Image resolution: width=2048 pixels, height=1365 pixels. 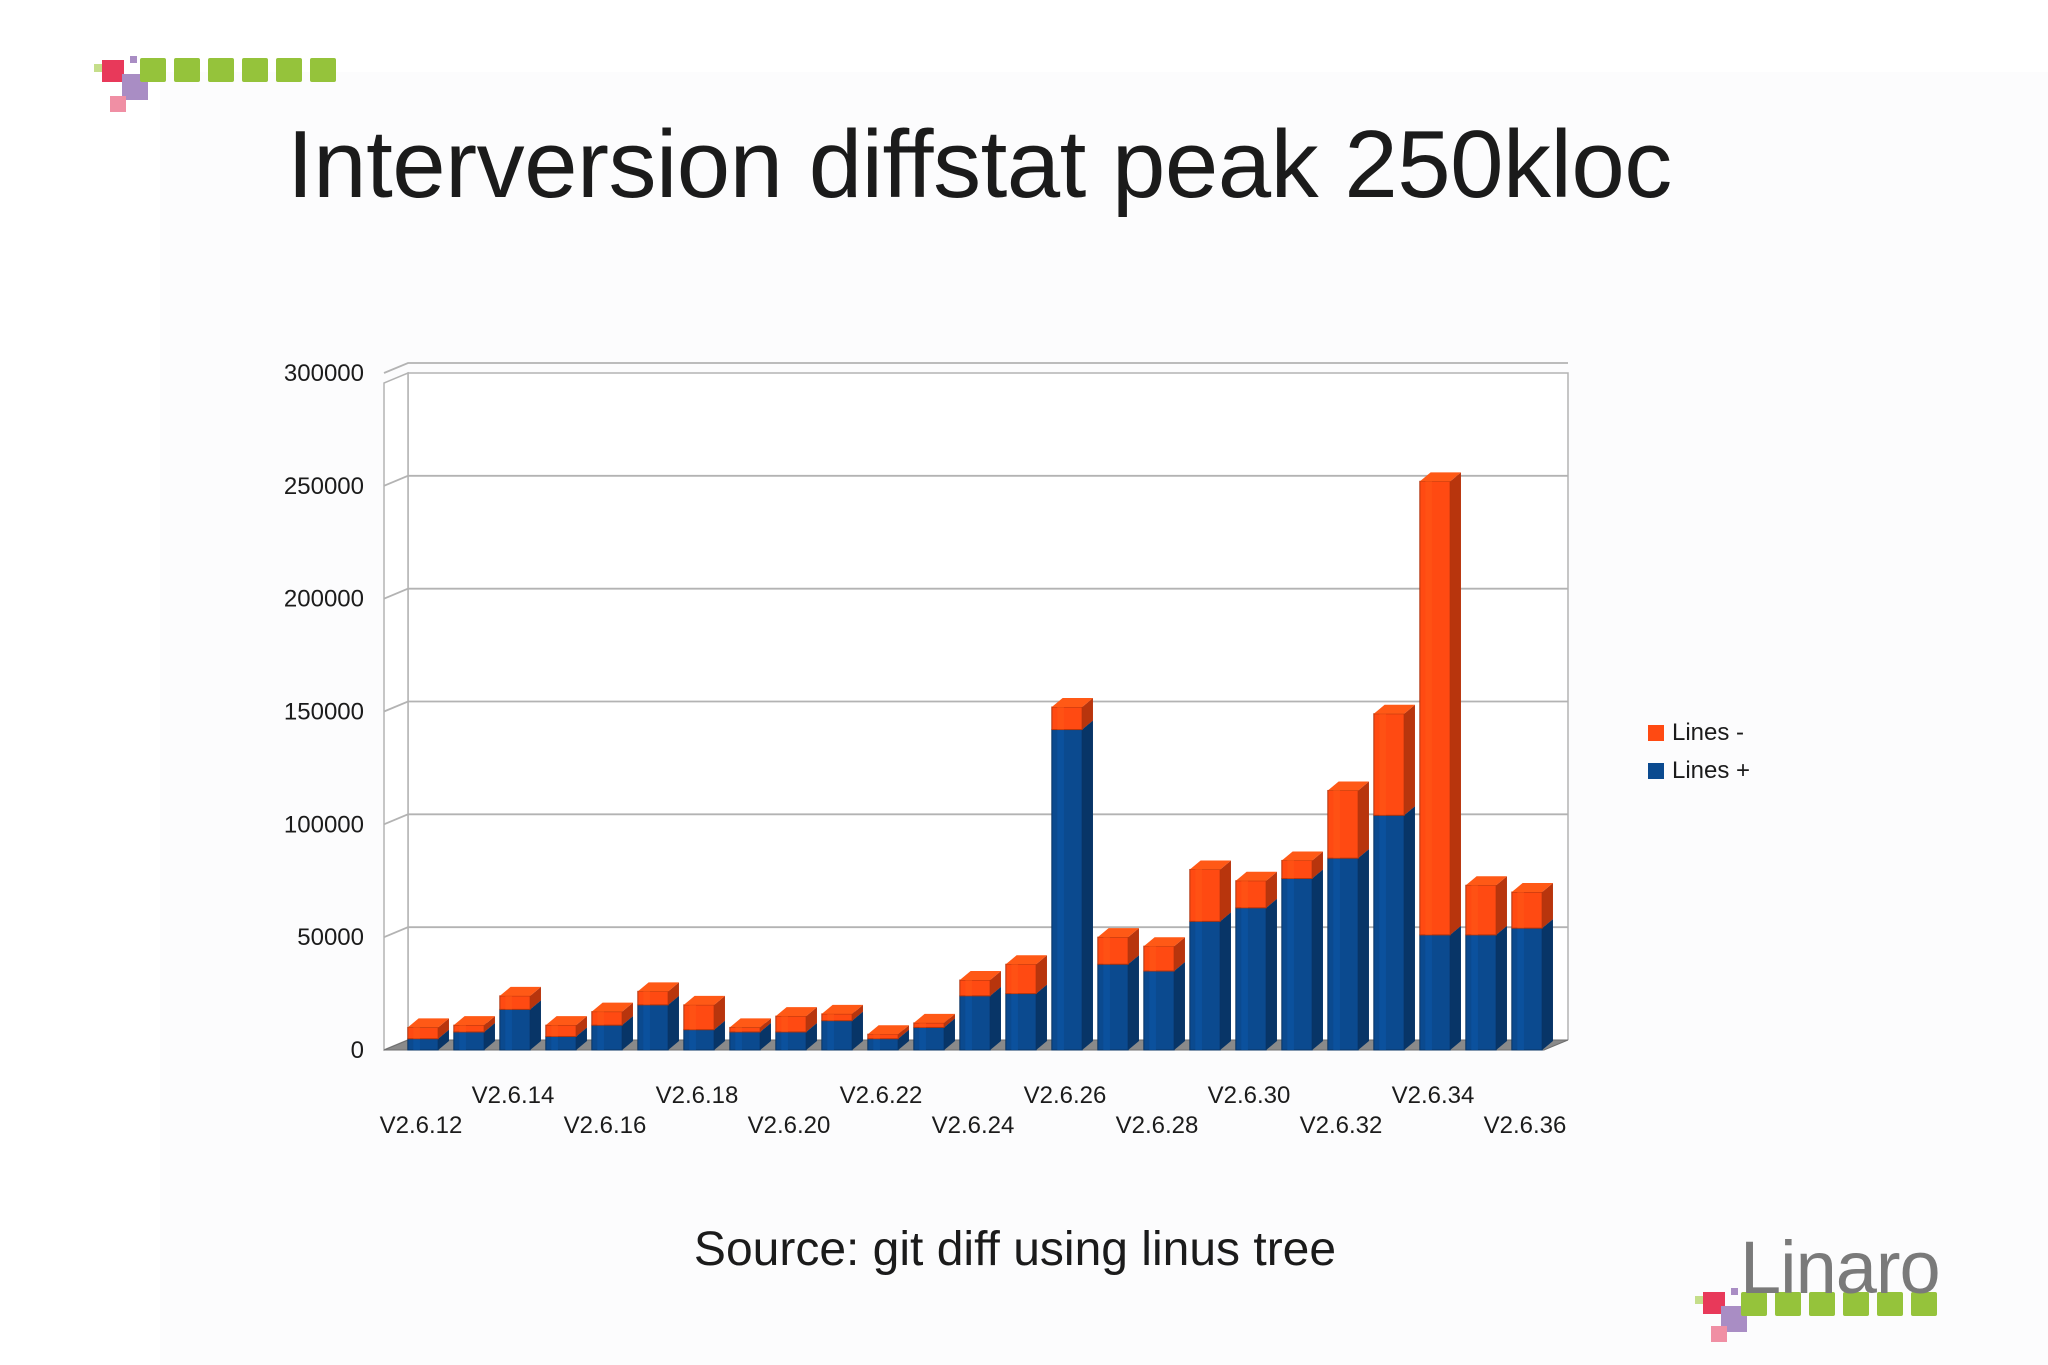 I want to click on source-caption: Source: git diff using linus tree, so click(x=1015, y=1249).